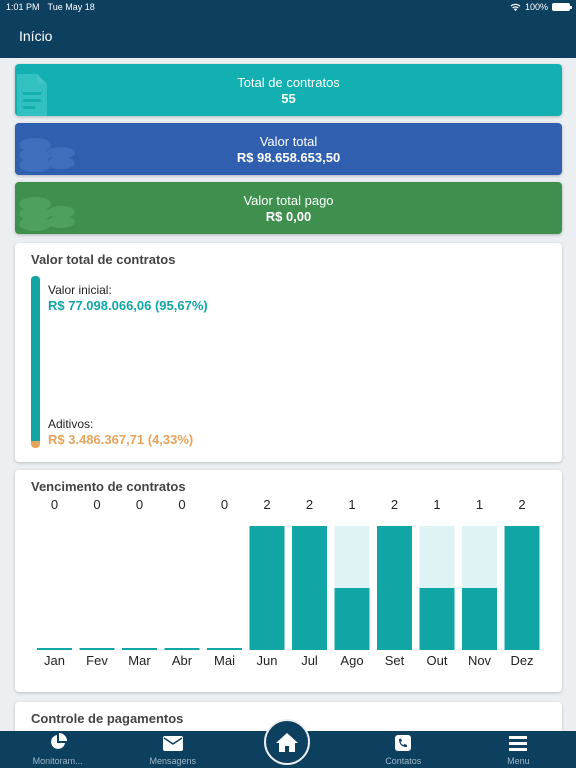 The image size is (576, 768). Describe the element at coordinates (288, 157) in the screenshot. I see `total-value-value: R$ 98.658.653,50` at that location.